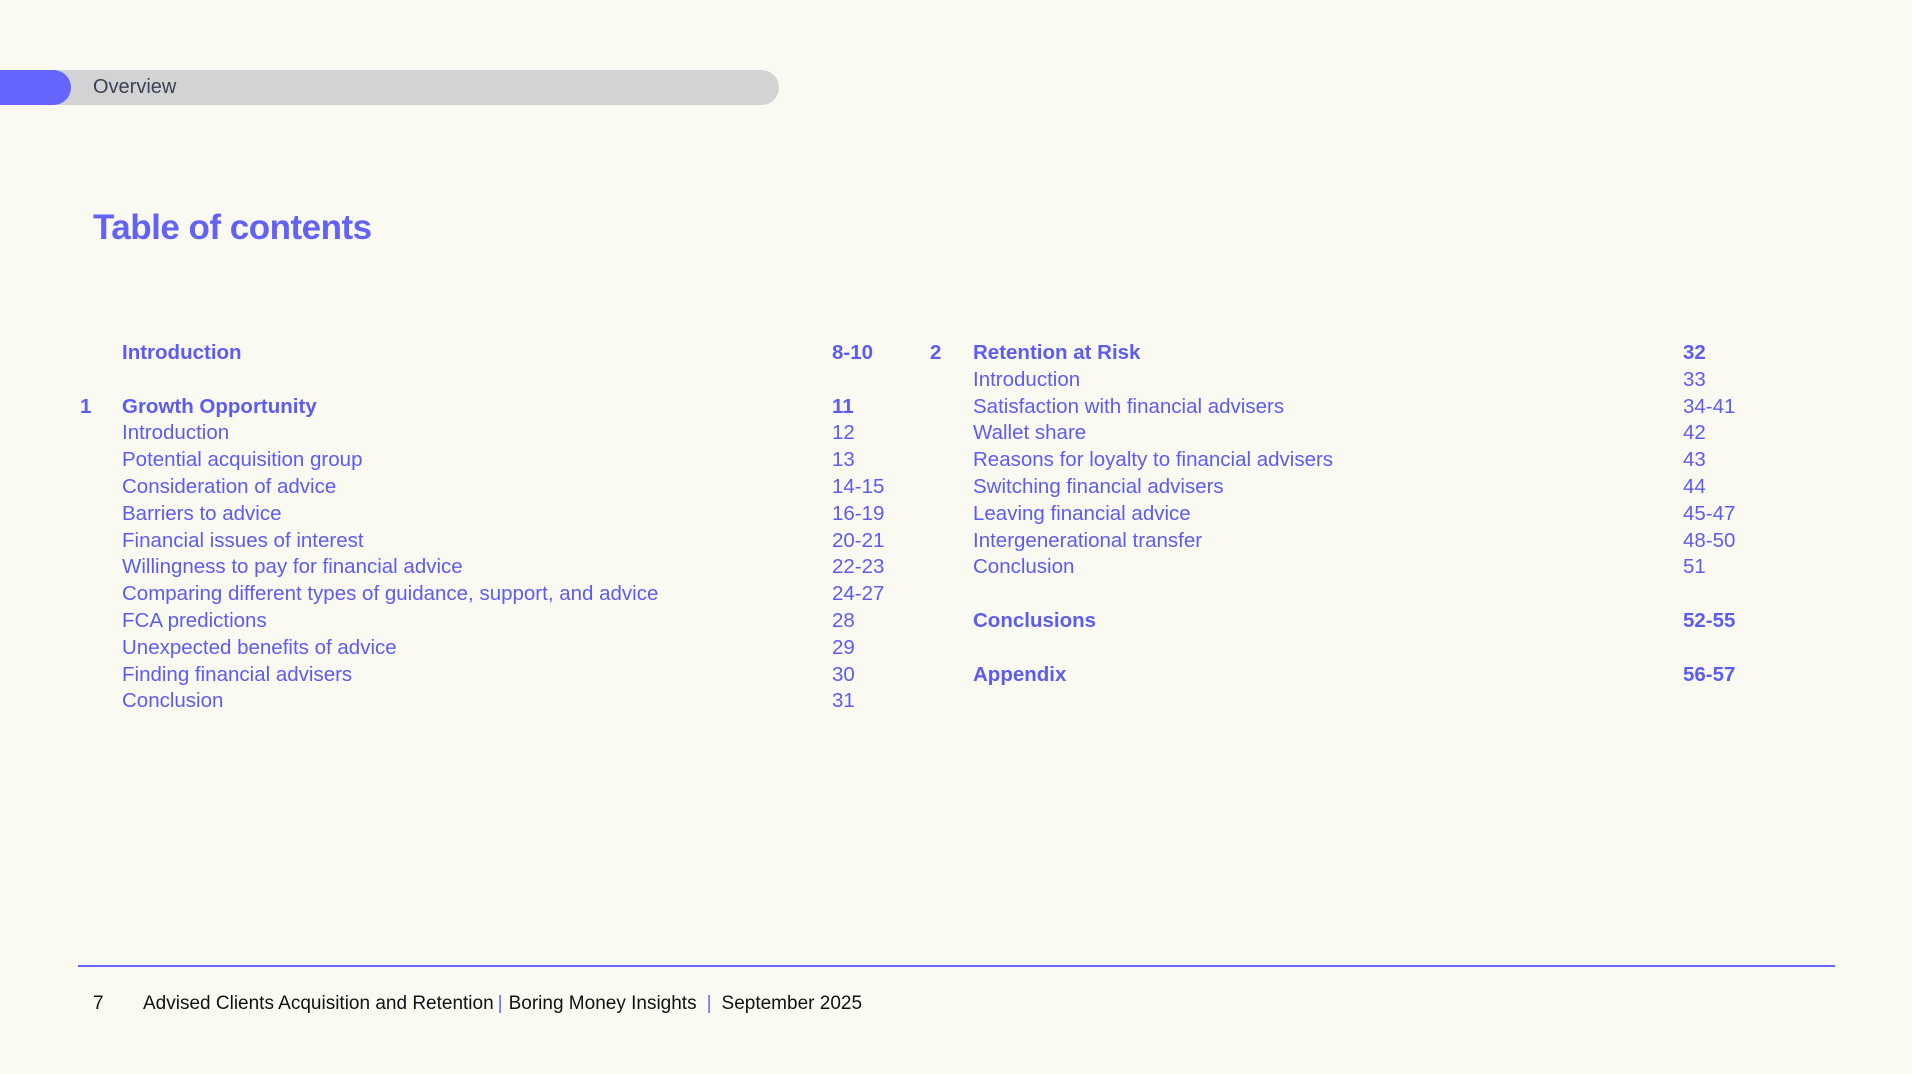 This screenshot has width=1912, height=1074. What do you see at coordinates (1694, 352) in the screenshot?
I see `toc-page-range: 32` at bounding box center [1694, 352].